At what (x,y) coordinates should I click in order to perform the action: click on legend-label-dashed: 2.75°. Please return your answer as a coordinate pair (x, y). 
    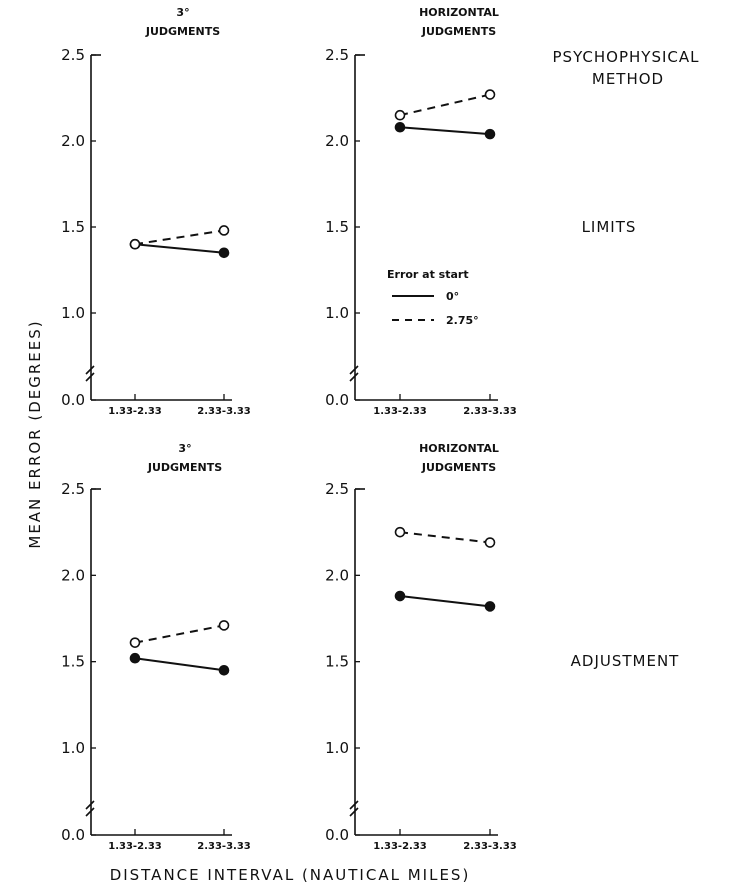
    Looking at the image, I should click on (462, 320).